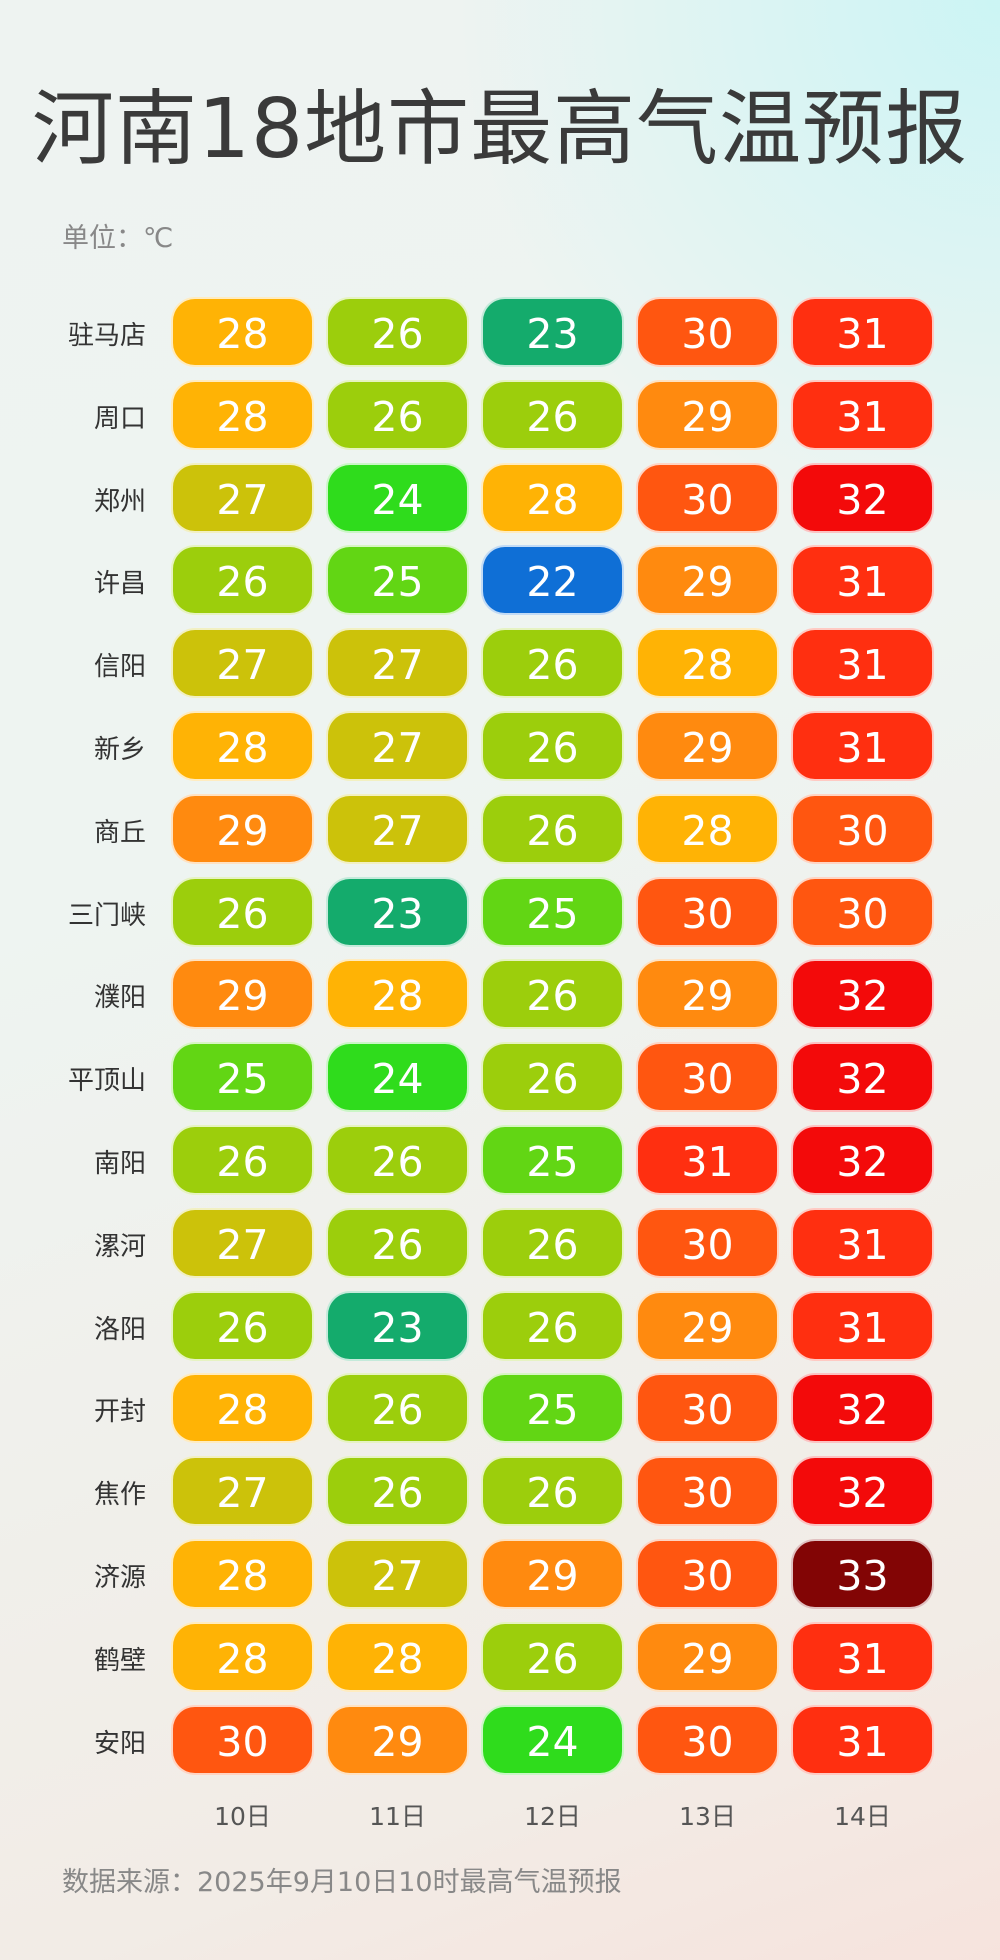 The image size is (1000, 1960). Describe the element at coordinates (552, 580) in the screenshot. I see `temperature-cell: 22` at that location.